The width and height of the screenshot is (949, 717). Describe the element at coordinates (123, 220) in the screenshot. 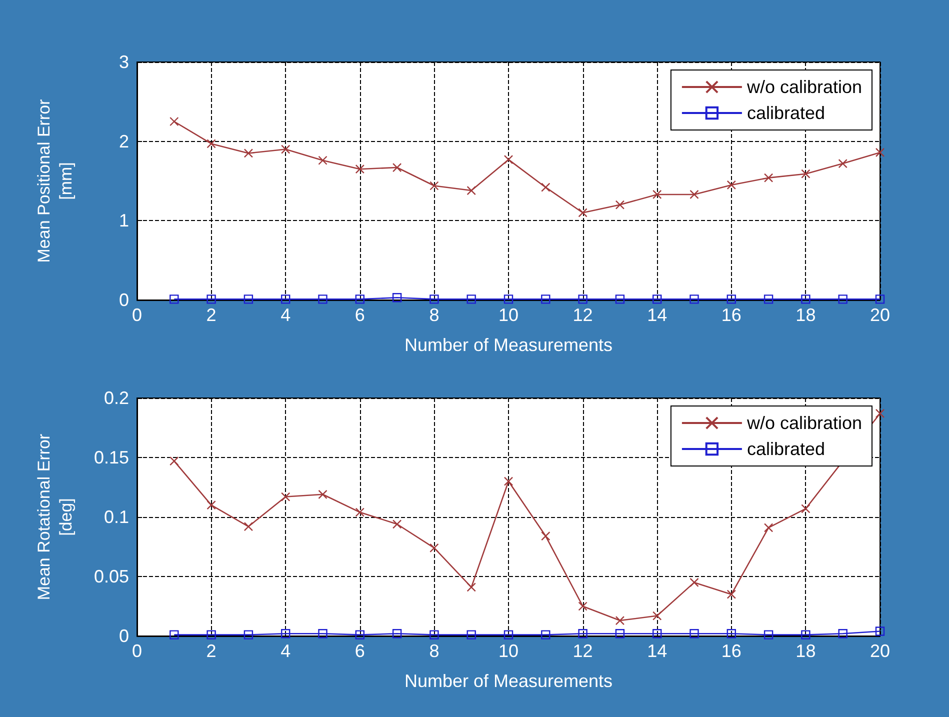

I see `y-tick-label: 1` at that location.